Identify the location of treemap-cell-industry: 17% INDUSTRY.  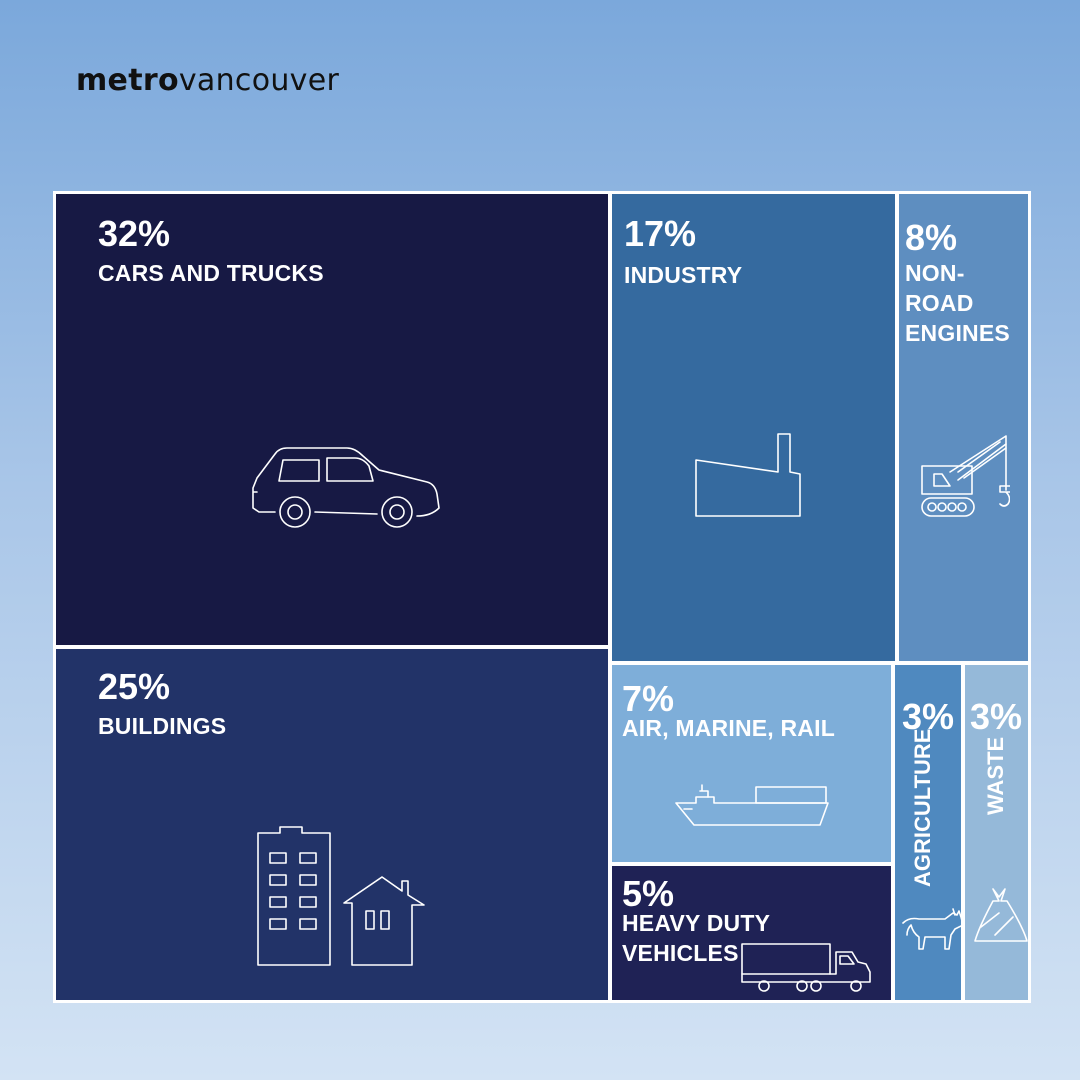
(753, 427).